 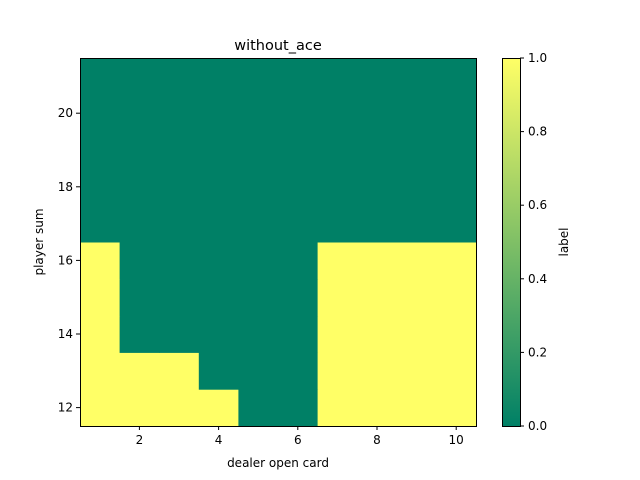 What do you see at coordinates (278, 46) in the screenshot?
I see `chart-title: without_ace` at bounding box center [278, 46].